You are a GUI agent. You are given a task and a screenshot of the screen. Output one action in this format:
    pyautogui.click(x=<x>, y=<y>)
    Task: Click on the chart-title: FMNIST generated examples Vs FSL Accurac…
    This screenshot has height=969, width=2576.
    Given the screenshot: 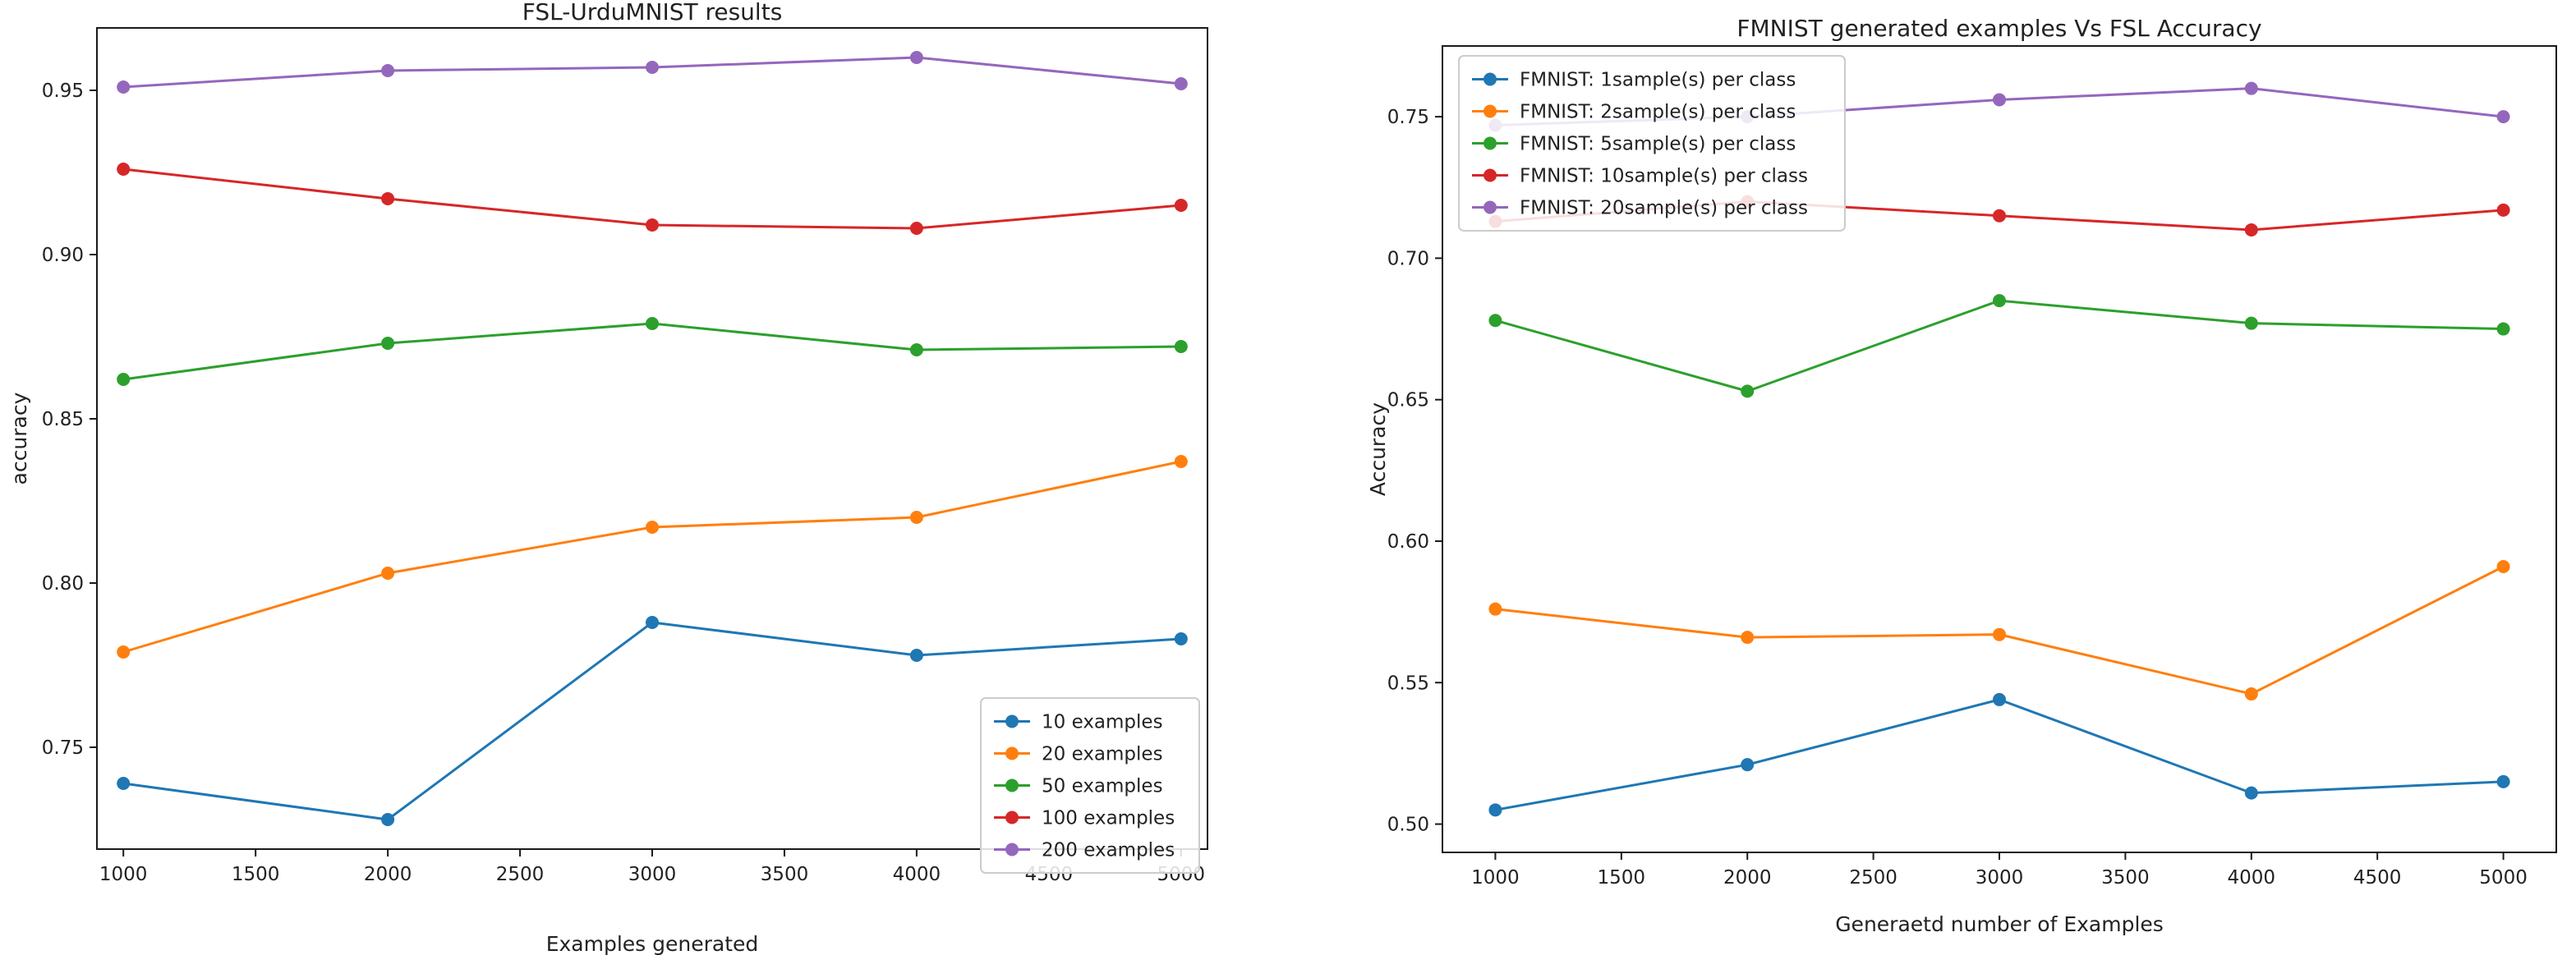 What is the action you would take?
    pyautogui.click(x=1998, y=28)
    